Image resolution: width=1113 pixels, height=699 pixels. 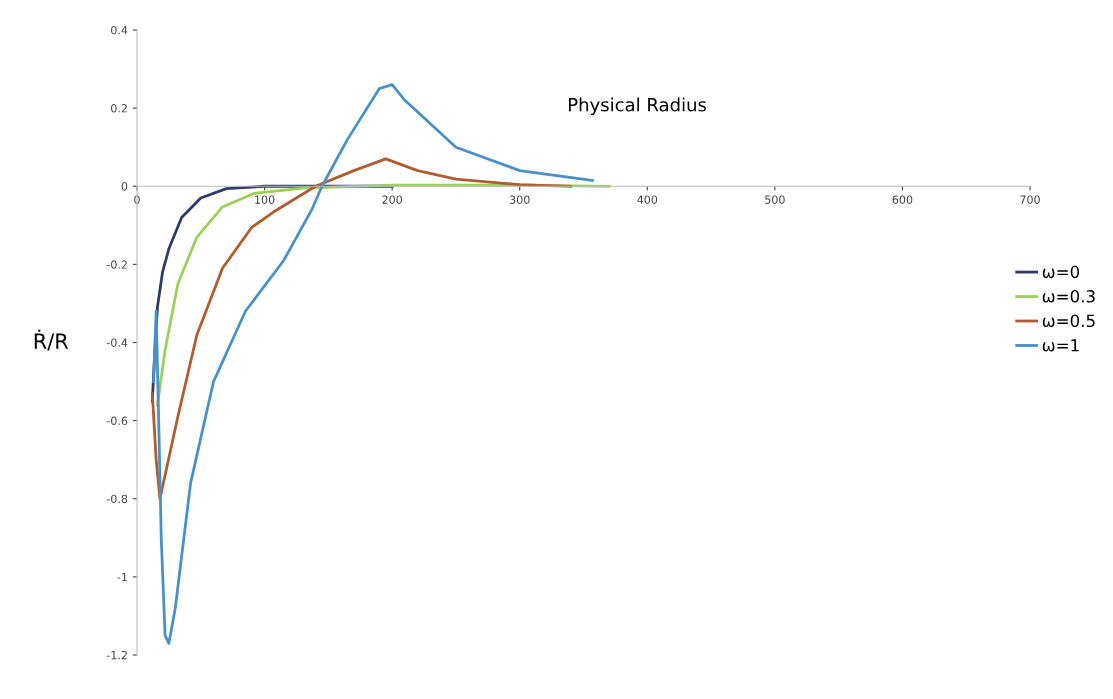 I want to click on y-tick-label: 0.4, so click(x=119, y=30).